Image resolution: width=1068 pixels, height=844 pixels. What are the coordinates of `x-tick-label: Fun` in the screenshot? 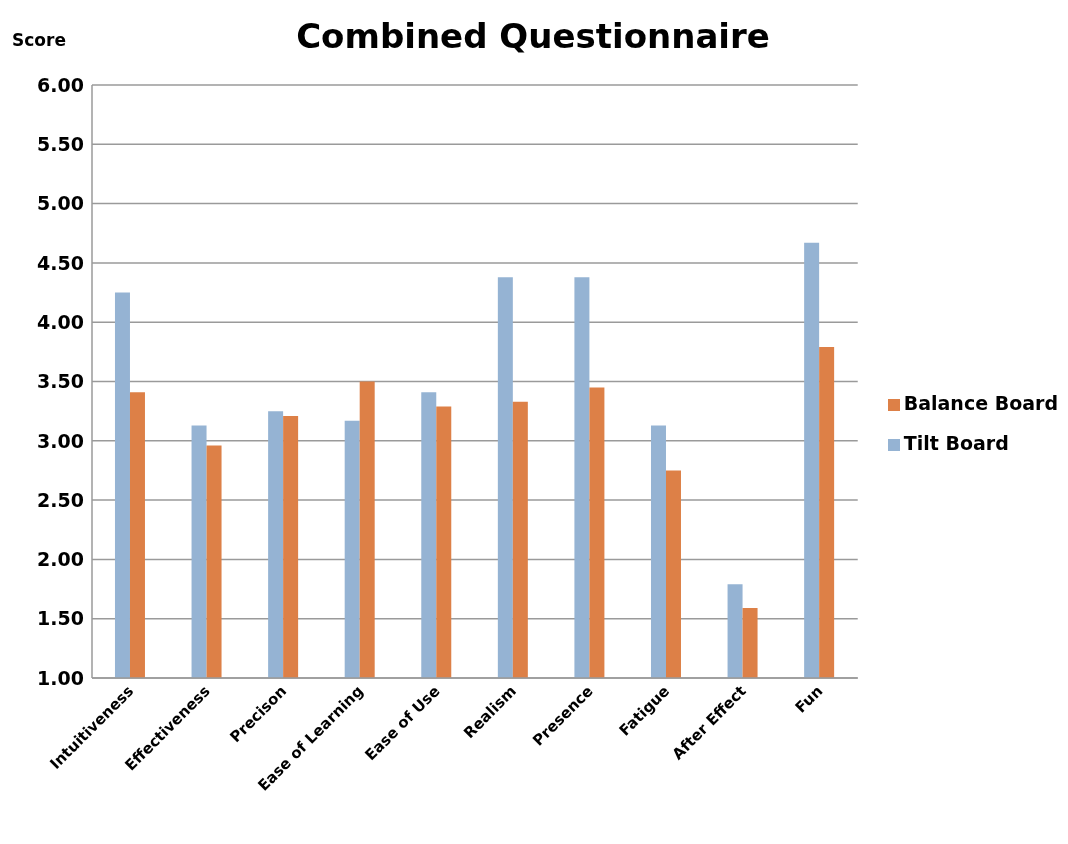 It's located at (809, 699).